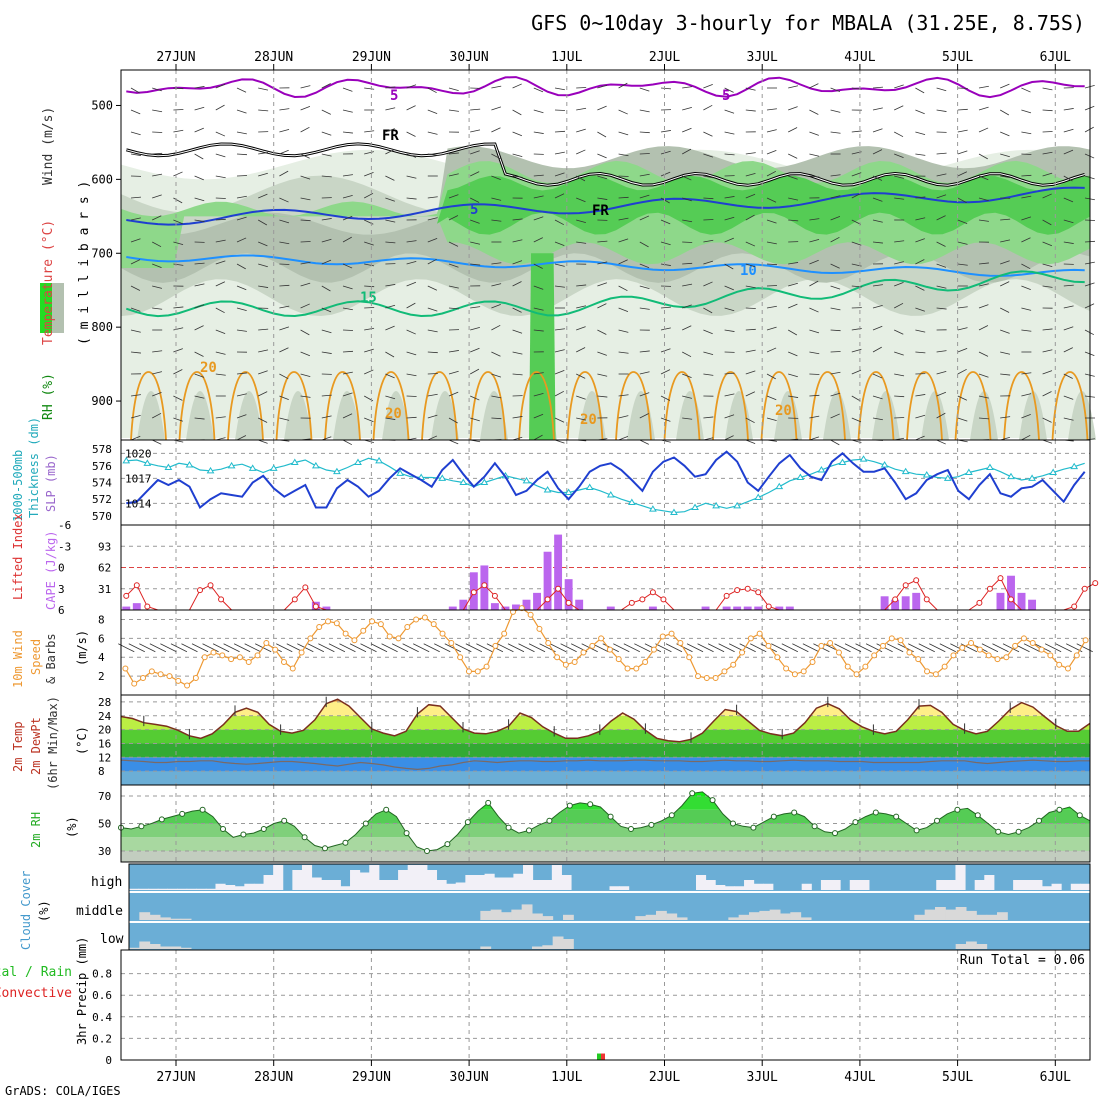 The image size is (1100, 1100). Describe the element at coordinates (102, 327) in the screenshot. I see `upper-ytick-label: 800` at that location.